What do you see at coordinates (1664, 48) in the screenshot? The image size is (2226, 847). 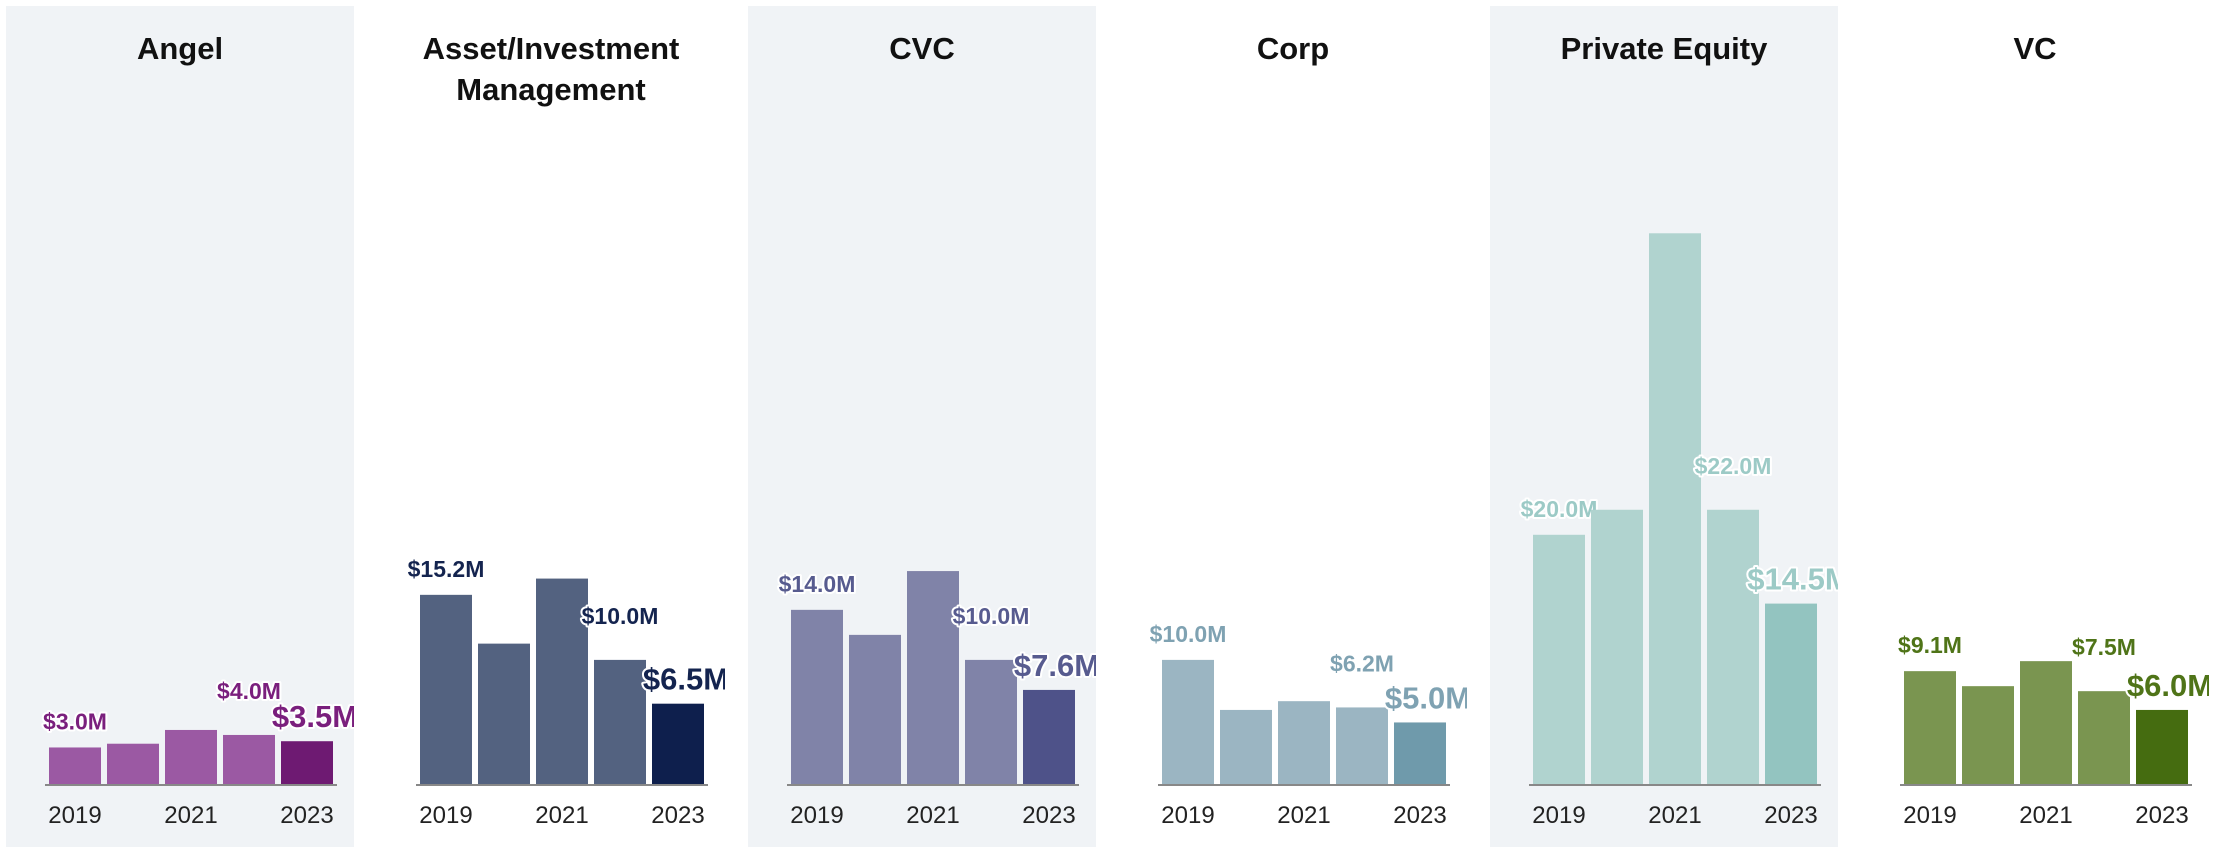 I see `panel-title: Private Equity` at bounding box center [1664, 48].